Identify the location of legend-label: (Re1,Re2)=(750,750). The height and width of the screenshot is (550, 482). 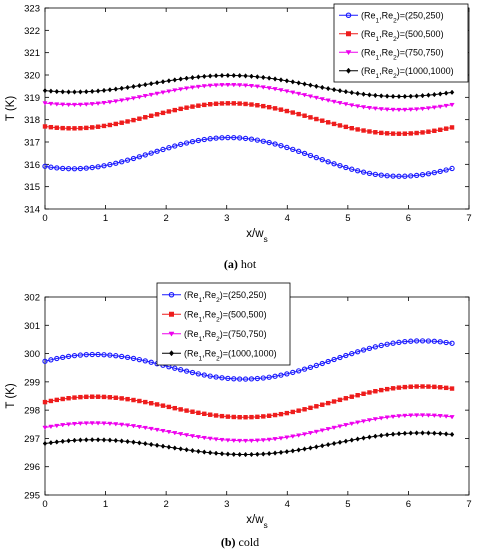
(402, 54).